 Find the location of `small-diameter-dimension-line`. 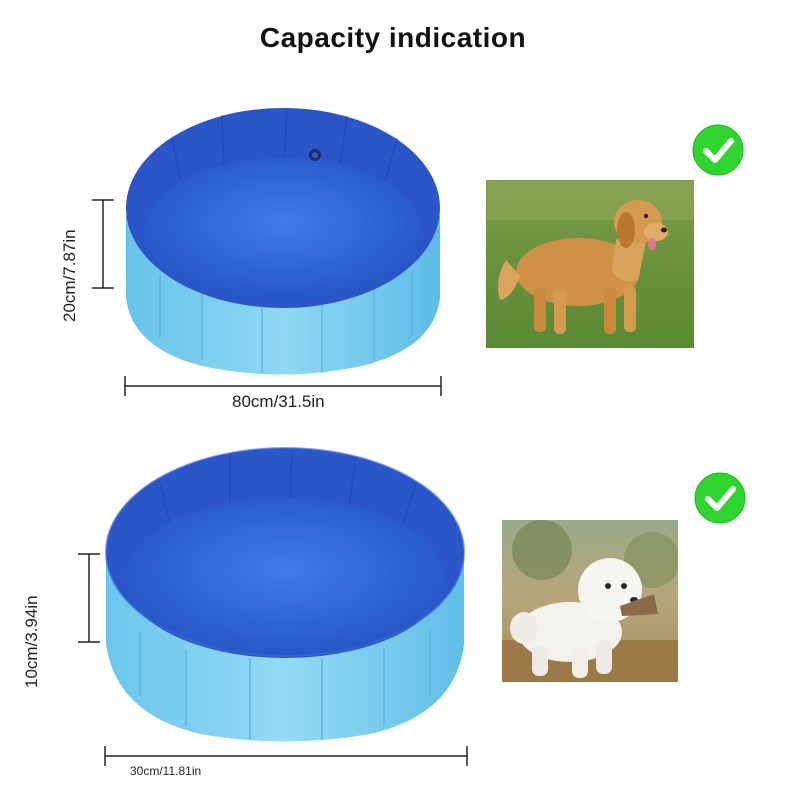

small-diameter-dimension-line is located at coordinates (286, 756).